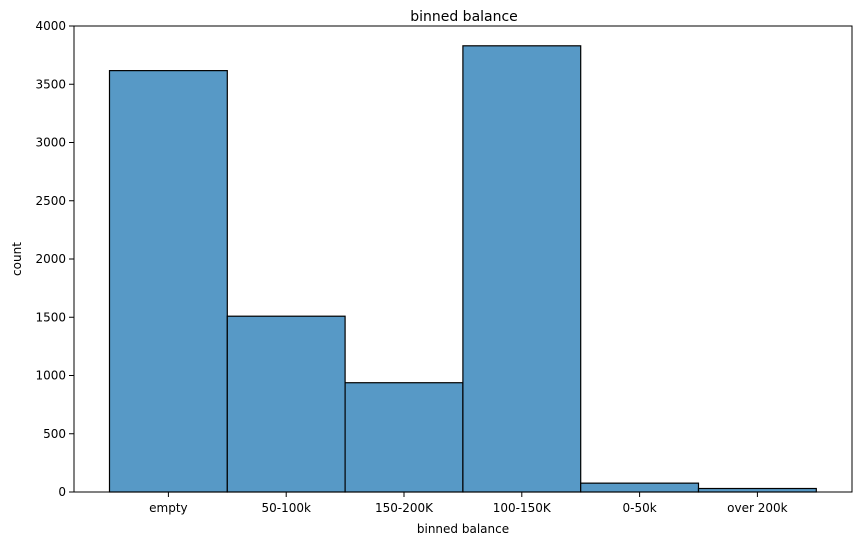 The height and width of the screenshot is (545, 859). What do you see at coordinates (17, 259) in the screenshot?
I see `y-axis-label: count` at bounding box center [17, 259].